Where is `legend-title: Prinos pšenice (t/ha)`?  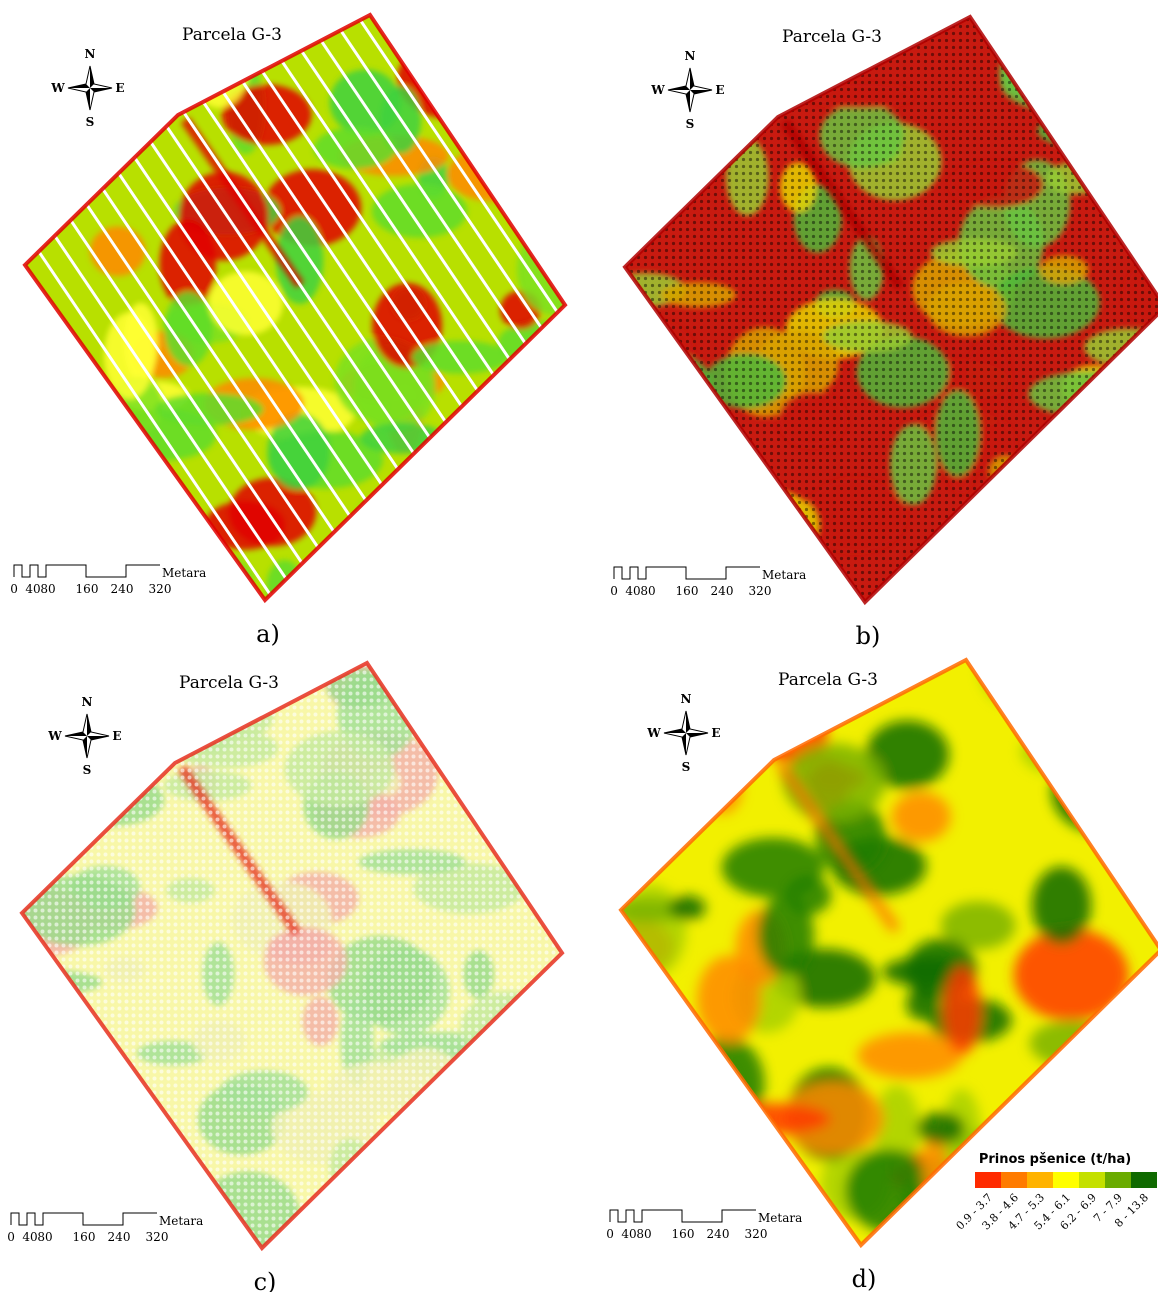
legend-title: Prinos pšenice (t/ha) is located at coordinates (1055, 1159).